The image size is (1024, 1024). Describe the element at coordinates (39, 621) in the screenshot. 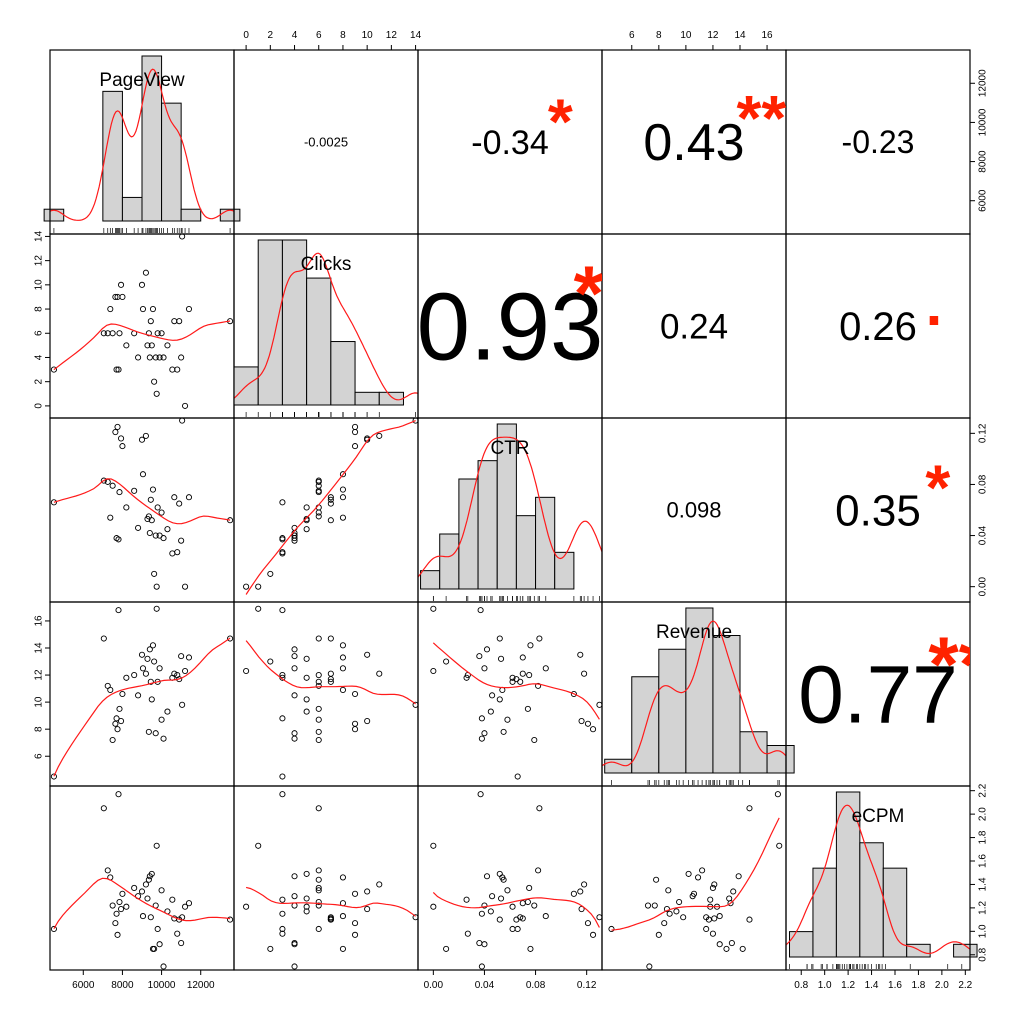

I see `axis-tick-label: 16` at that location.